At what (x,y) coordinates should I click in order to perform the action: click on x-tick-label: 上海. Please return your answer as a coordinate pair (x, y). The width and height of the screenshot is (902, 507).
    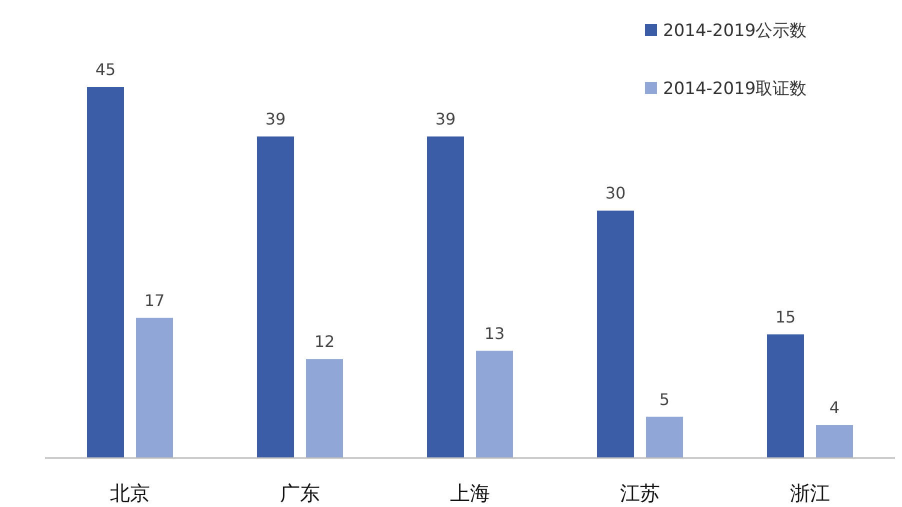
    Looking at the image, I should click on (470, 493).